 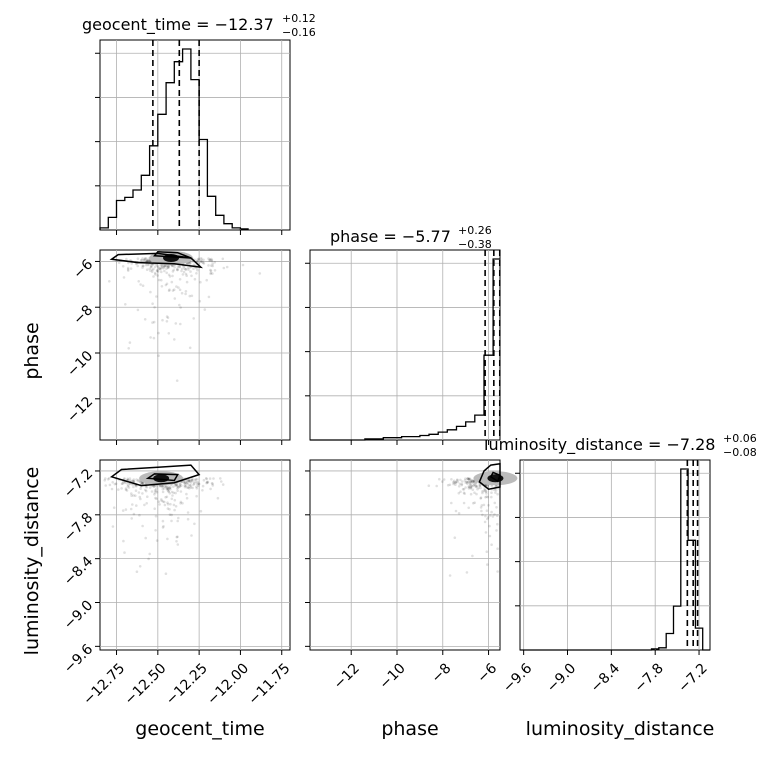 What do you see at coordinates (299, 18) in the screenshot?
I see `title-geocent-time-plus: +0.12` at bounding box center [299, 18].